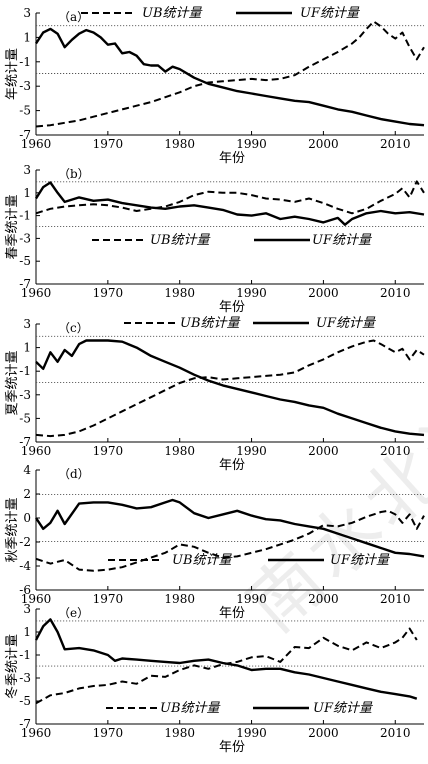 This screenshot has height=764, width=428. What do you see at coordinates (74, 474) in the screenshot?
I see `panel-label: （d）` at bounding box center [74, 474].